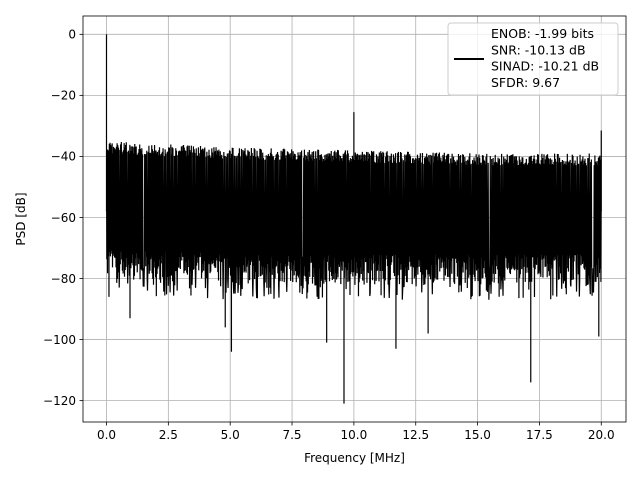 The image size is (640, 480). I want to click on x-tick-label: 7.5, so click(291, 435).